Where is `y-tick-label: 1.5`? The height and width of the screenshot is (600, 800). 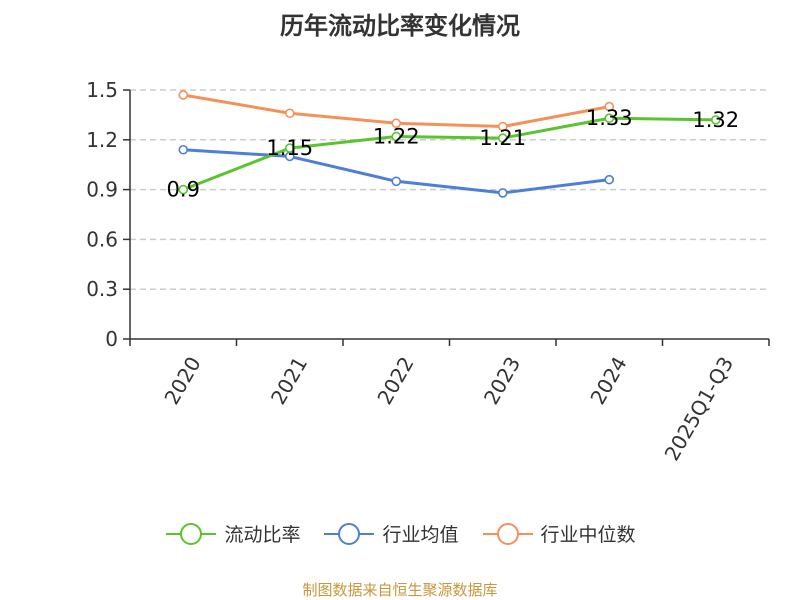 y-tick-label: 1.5 is located at coordinates (102, 90).